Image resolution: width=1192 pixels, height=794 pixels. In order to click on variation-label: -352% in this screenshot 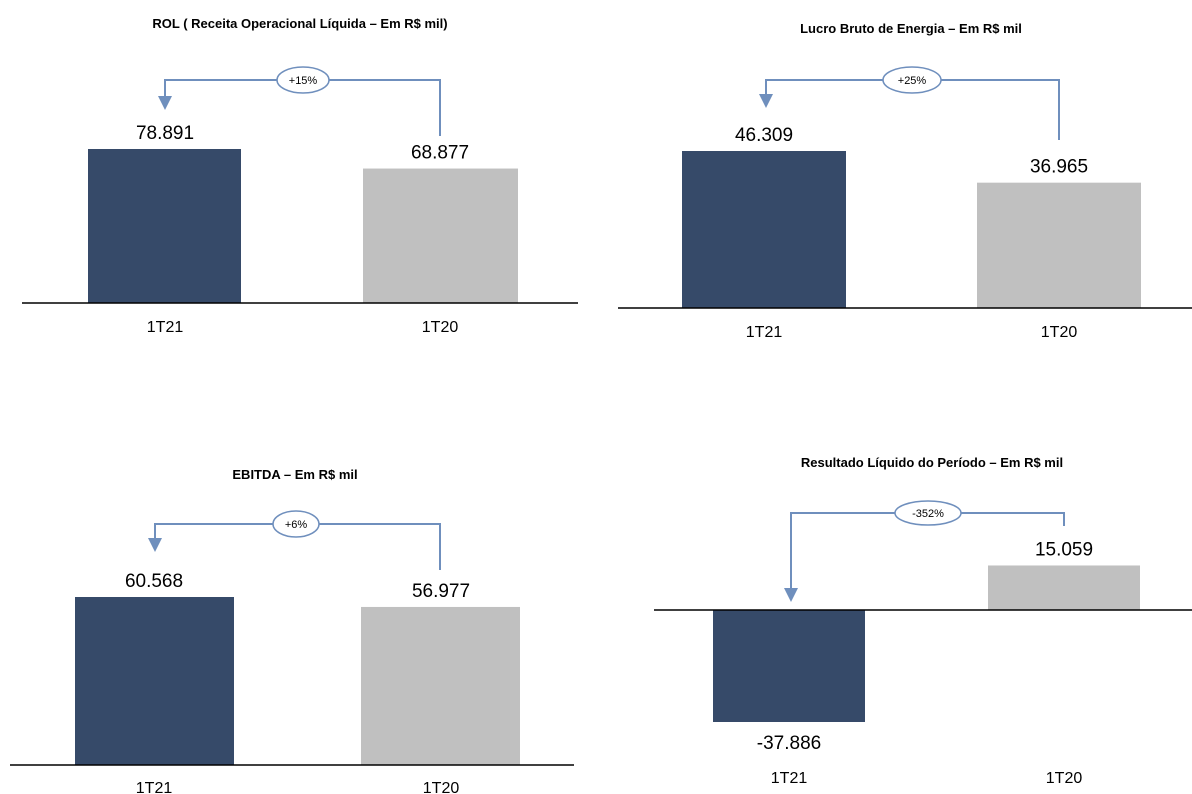, I will do `click(928, 514)`.